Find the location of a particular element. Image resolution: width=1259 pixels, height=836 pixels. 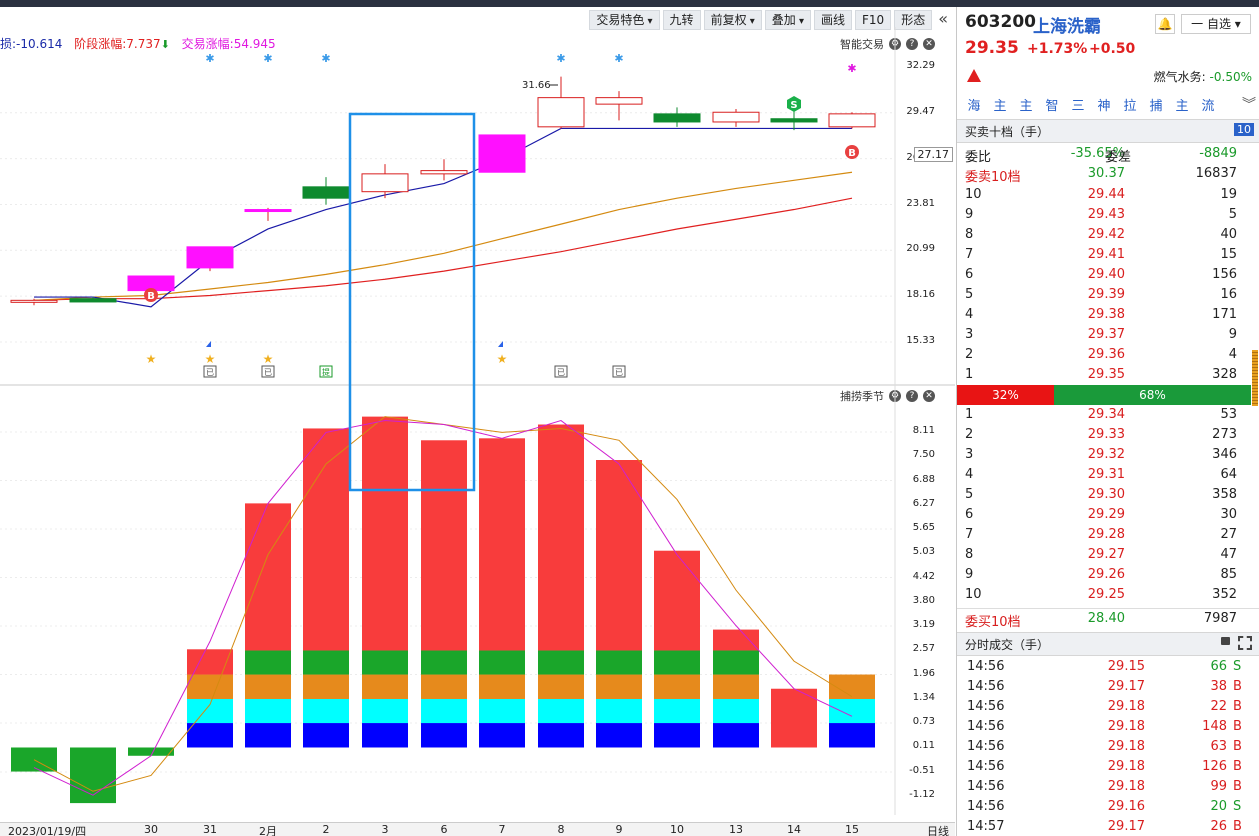

orderbook-row: 8 29.27 47 is located at coordinates (1108, 555).